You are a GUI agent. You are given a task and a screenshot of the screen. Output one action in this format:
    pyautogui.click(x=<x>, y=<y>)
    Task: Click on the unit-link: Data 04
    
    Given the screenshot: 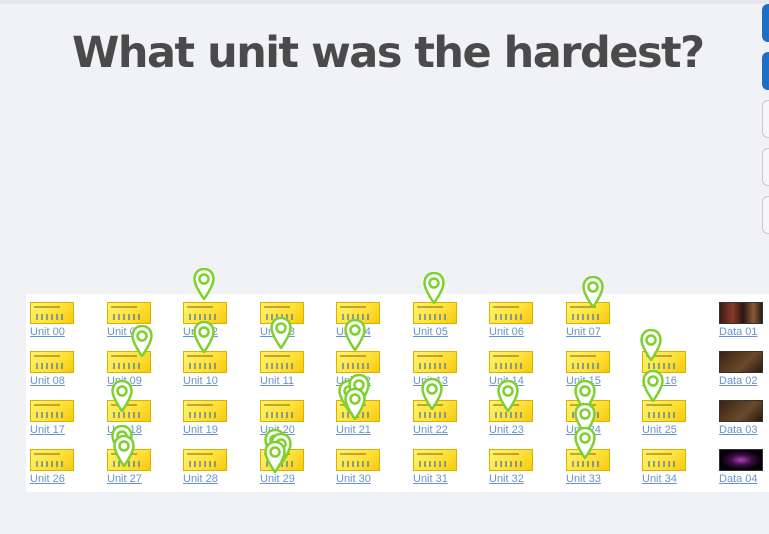 What is the action you would take?
    pyautogui.click(x=738, y=479)
    